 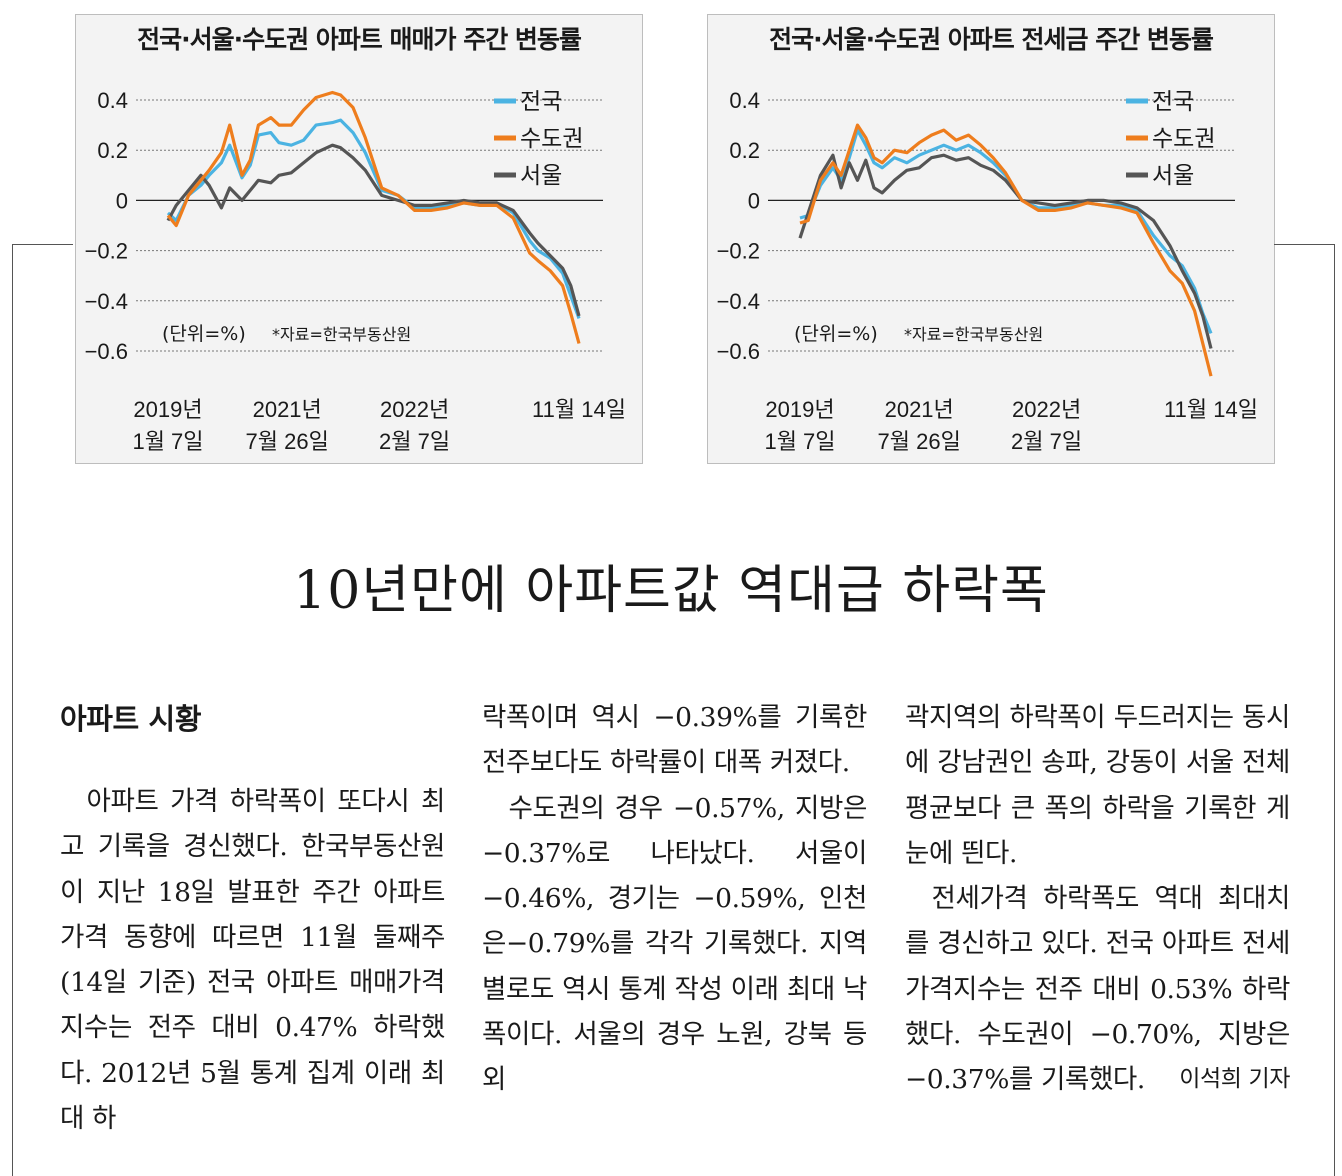 I want to click on frame-right-top, so click(x=1304, y=244).